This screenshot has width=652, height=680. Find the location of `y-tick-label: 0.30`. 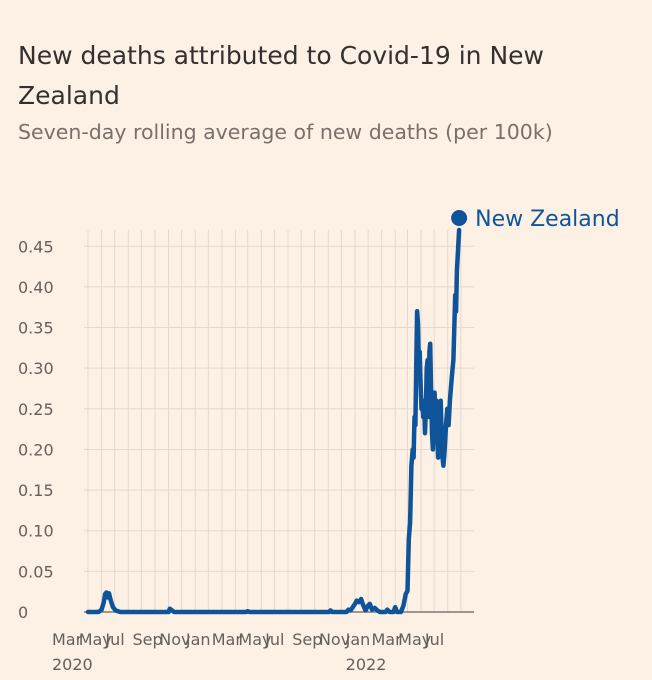

y-tick-label: 0.30 is located at coordinates (36, 368).